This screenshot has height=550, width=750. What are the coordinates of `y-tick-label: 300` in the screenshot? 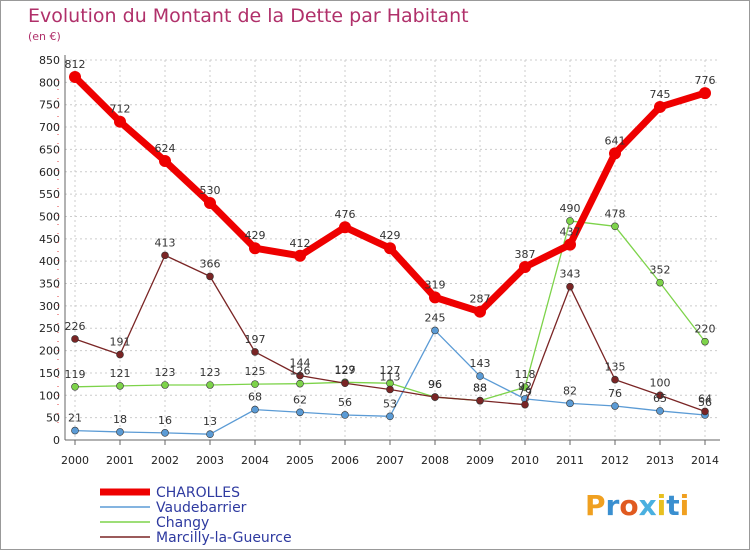 It's located at (49, 306).